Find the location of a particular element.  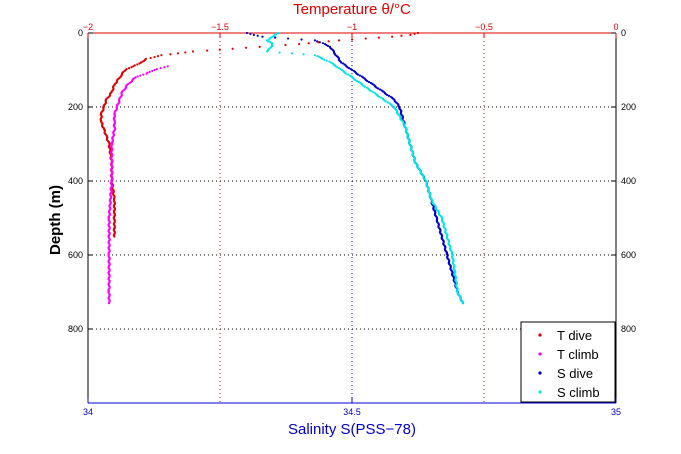

y-axis-title: Depth (m) is located at coordinates (55, 220).